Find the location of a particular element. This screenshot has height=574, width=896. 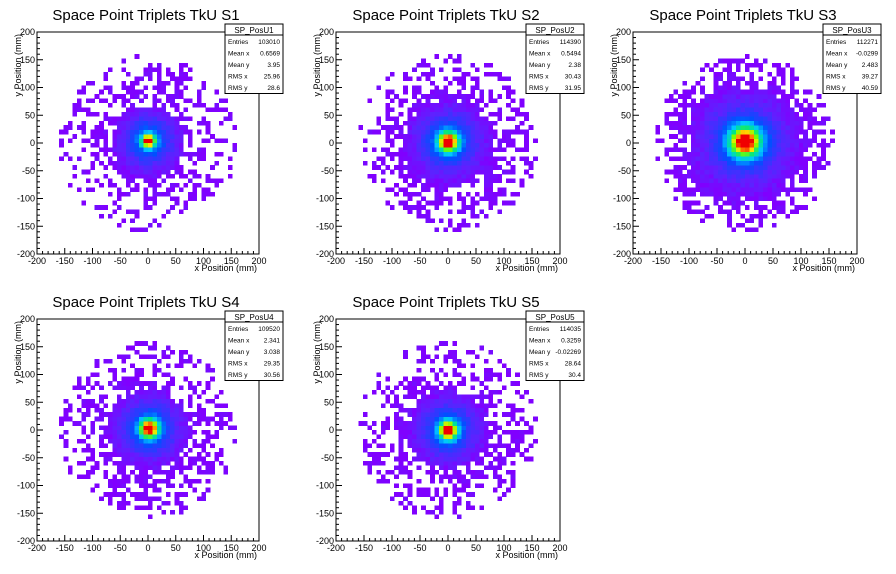

x-tick-label: 100 is located at coordinates (503, 261).